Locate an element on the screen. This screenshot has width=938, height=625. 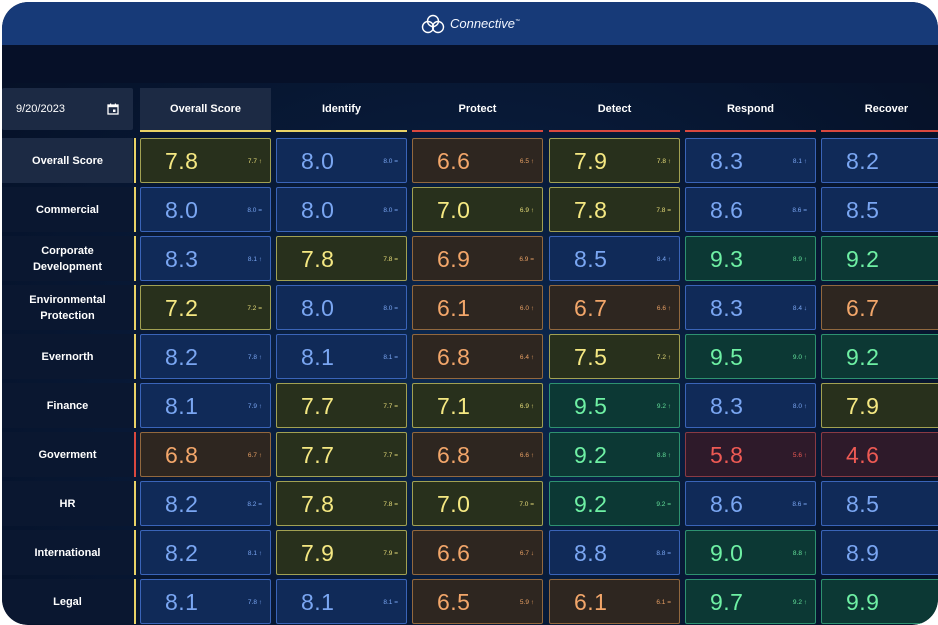
score-cell: 9.5 9.0 ↑ is located at coordinates (750, 356).